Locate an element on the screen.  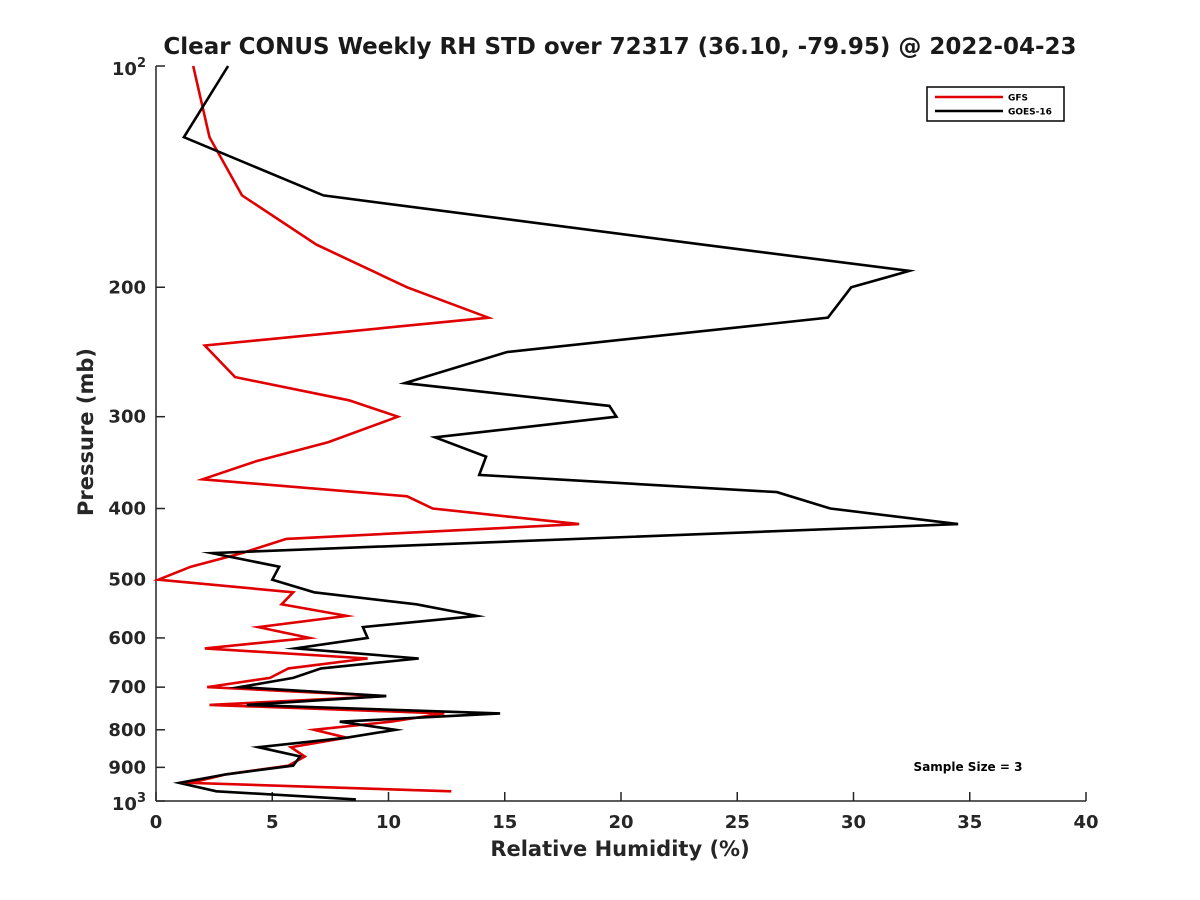
x-tick-label: 0 is located at coordinates (156, 822).